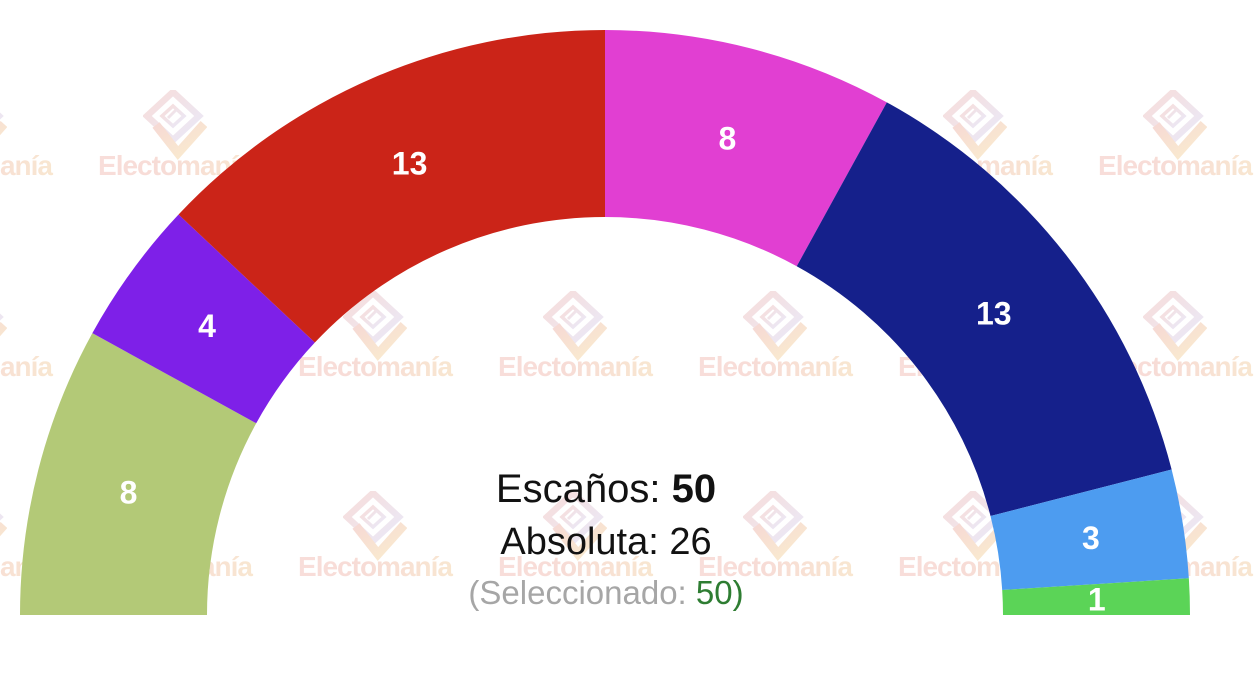 The width and height of the screenshot is (1256, 680). What do you see at coordinates (1091, 538) in the screenshot?
I see `segment-label-5: 3` at bounding box center [1091, 538].